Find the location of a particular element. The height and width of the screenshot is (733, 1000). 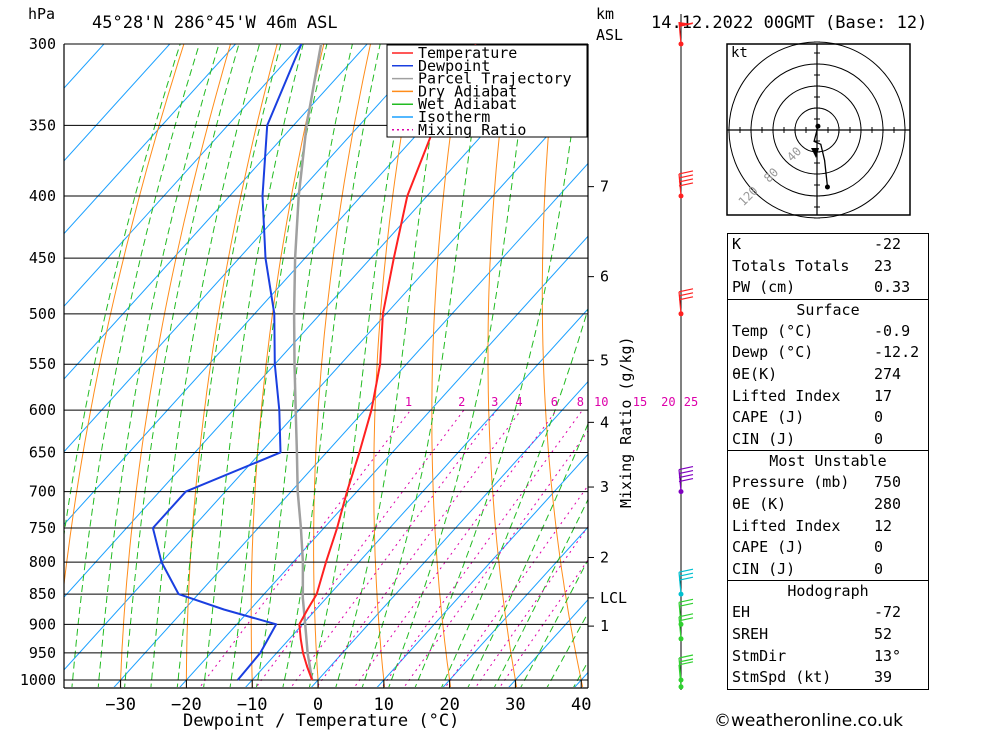

location-title: 45°28'N 286°45'W 46m ASL is located at coordinates (215, 23).